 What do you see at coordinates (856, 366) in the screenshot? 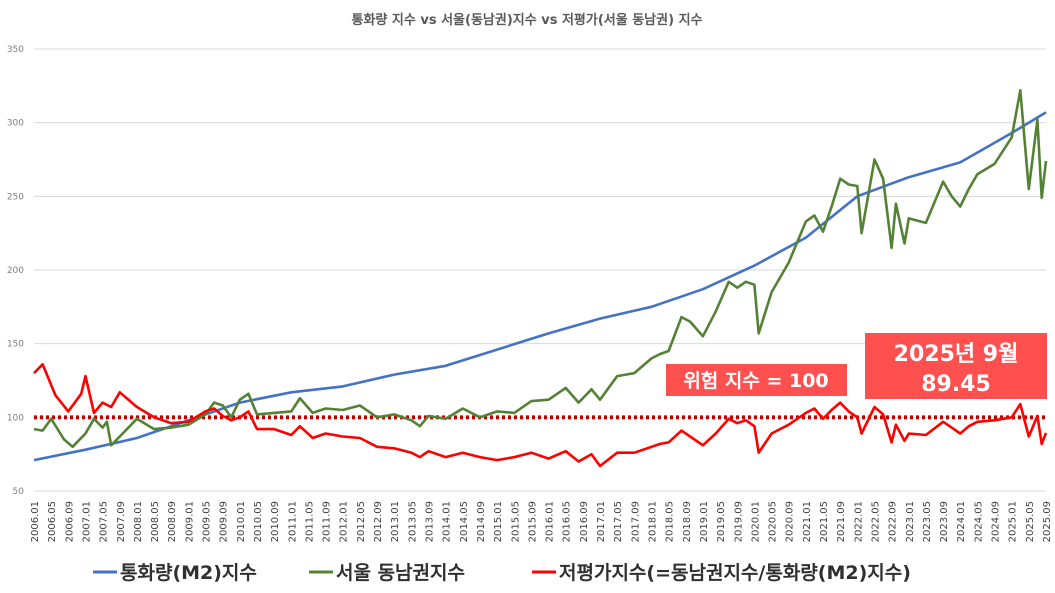
I see `annotations: 위험 지수 = 100 2025년 9월 89.45` at bounding box center [856, 366].